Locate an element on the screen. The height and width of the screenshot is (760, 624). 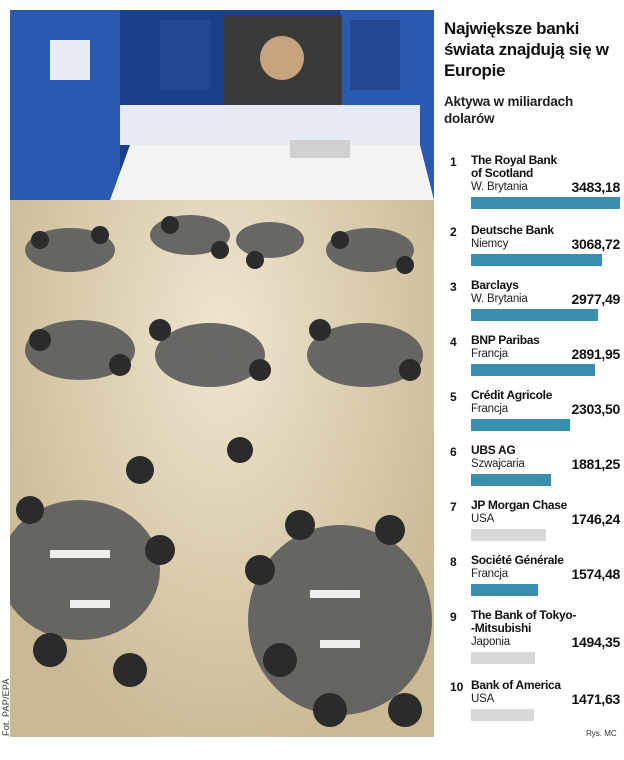
bank-assets-value: 2303,50 is located at coordinates (595, 409).